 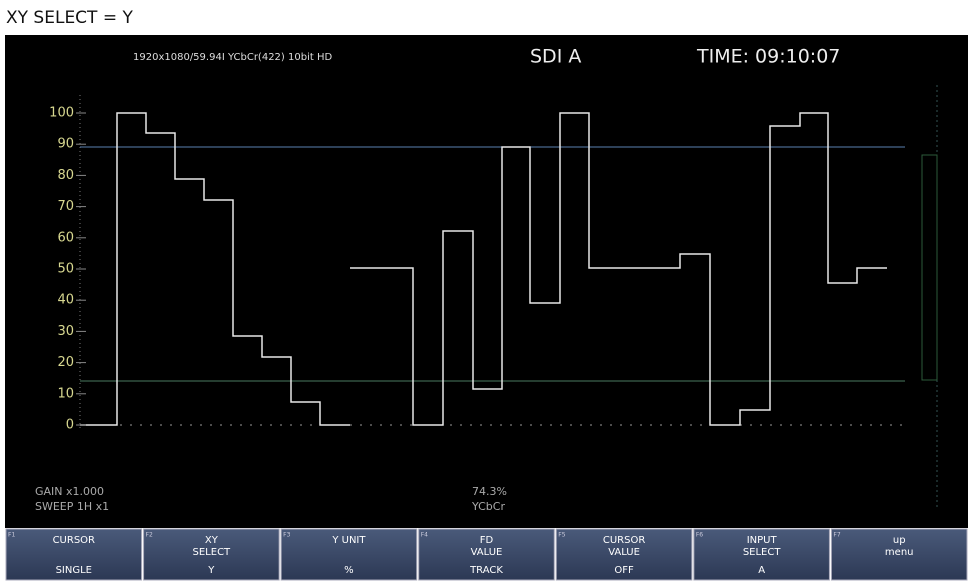 I want to click on key-id: F1, so click(x=11, y=535).